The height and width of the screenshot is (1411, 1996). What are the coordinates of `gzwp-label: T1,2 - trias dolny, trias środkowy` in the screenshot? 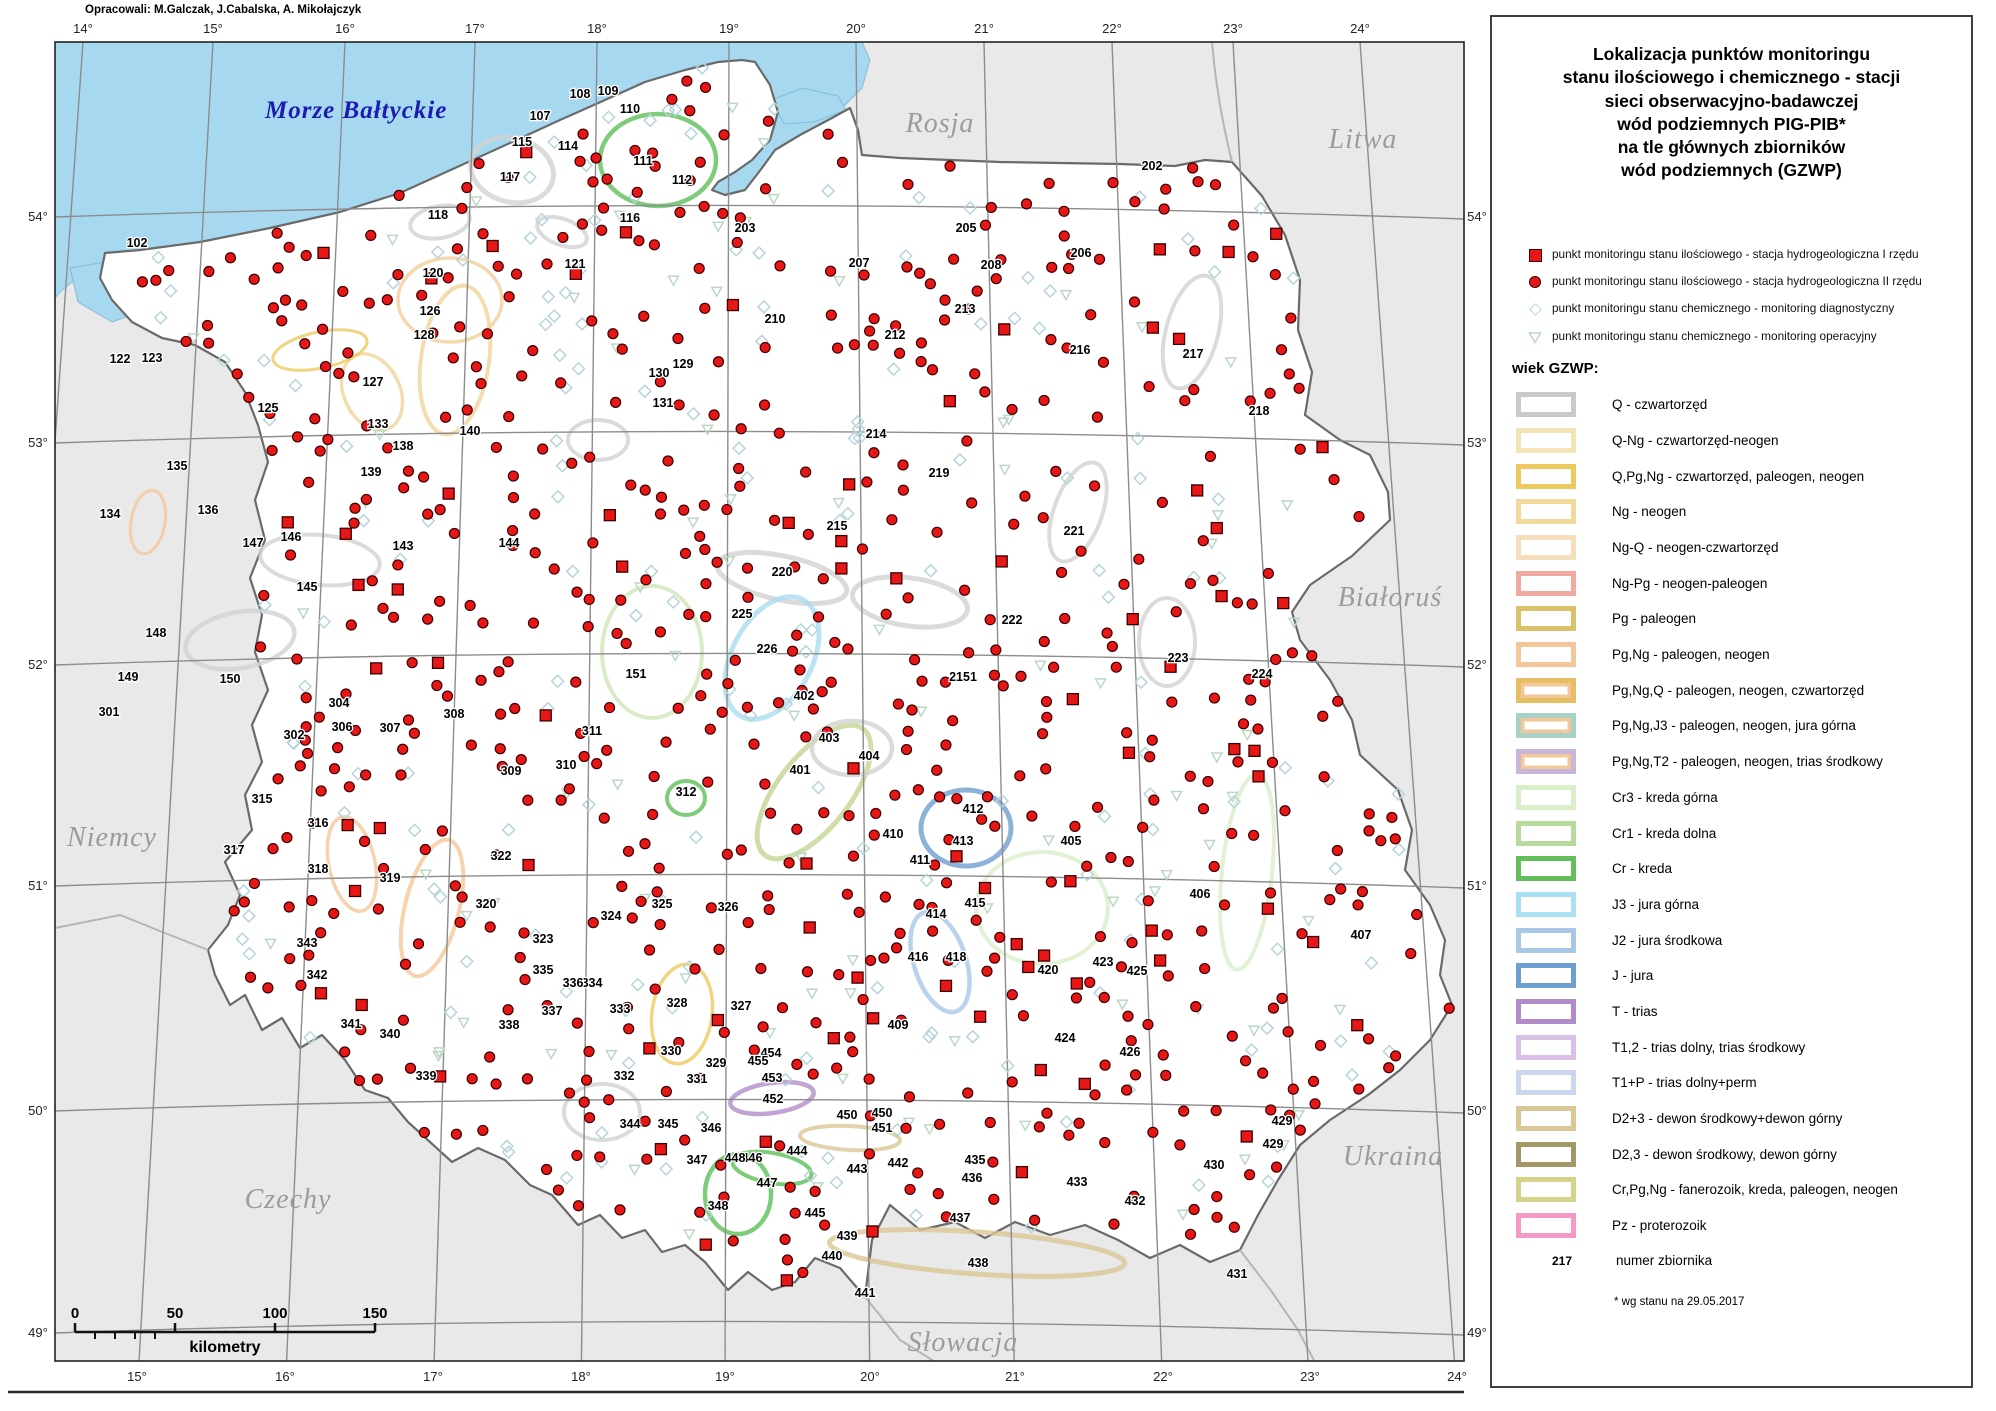 It's located at (1709, 1047).